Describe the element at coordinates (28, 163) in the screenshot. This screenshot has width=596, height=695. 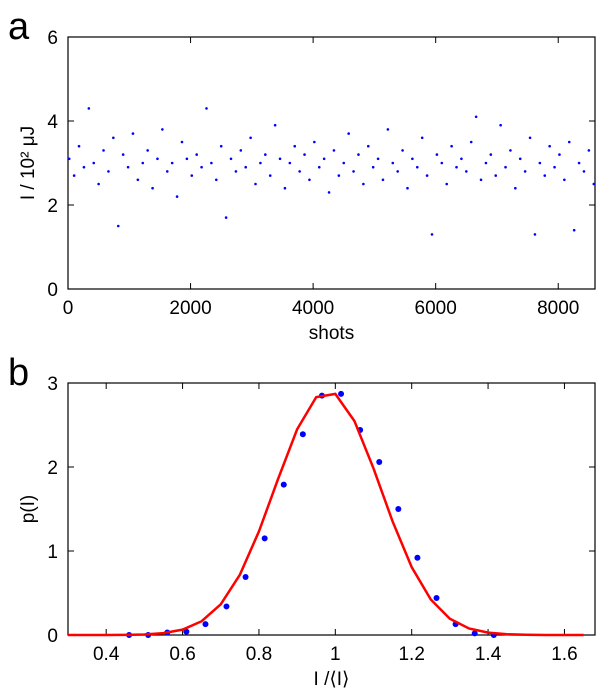
I see `y-axis-label: I / 10² μJ` at that location.